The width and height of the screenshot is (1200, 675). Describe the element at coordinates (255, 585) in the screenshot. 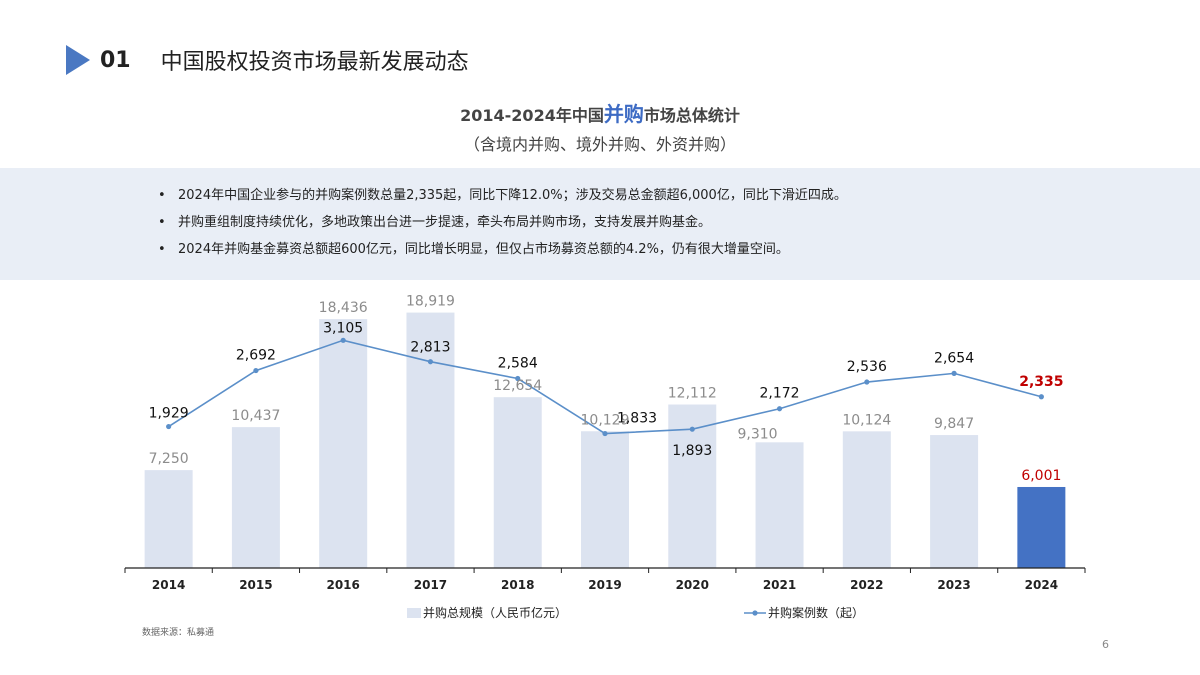

I see `x-tick-label-2015: 2015` at that location.